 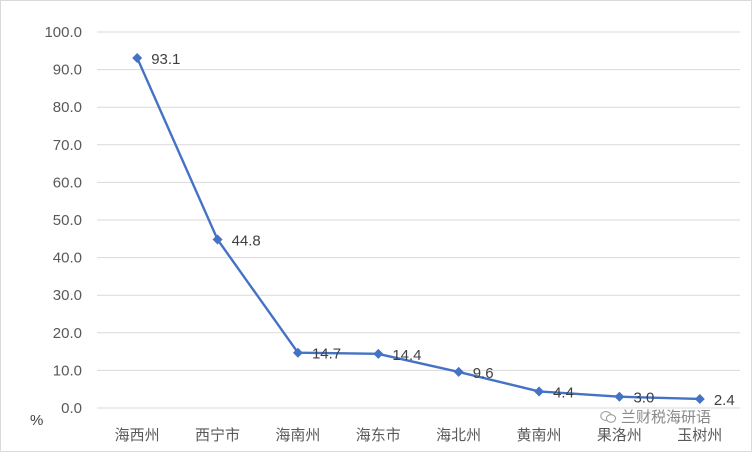 I want to click on y-tick-label: 40.0, so click(x=67, y=258).